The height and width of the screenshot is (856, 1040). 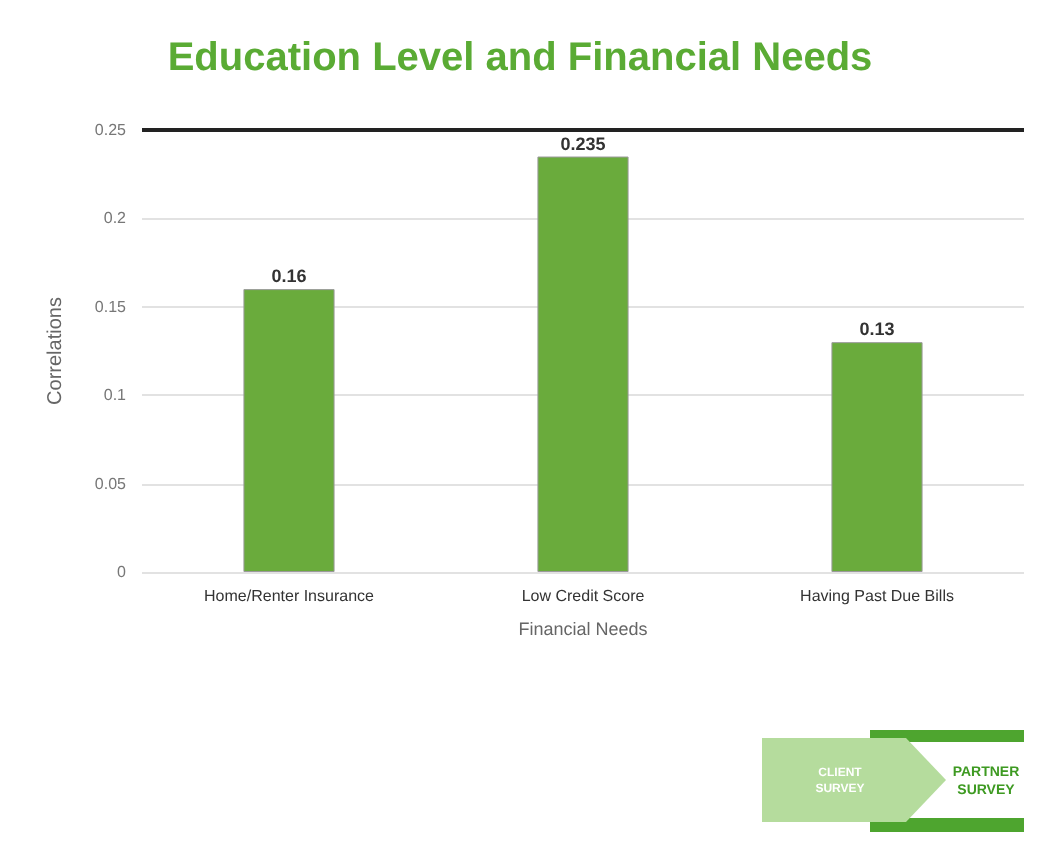 What do you see at coordinates (877, 596) in the screenshot?
I see `x-tick-label: Having Past Due Bills` at bounding box center [877, 596].